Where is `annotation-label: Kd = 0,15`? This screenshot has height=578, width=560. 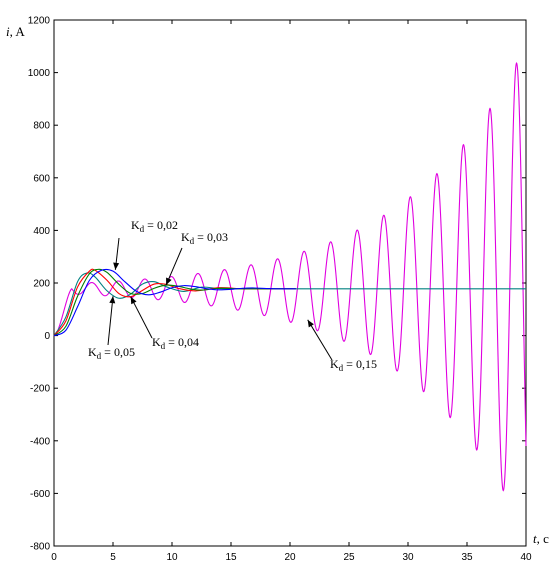 annotation-label: Kd = 0,15 is located at coordinates (353, 365).